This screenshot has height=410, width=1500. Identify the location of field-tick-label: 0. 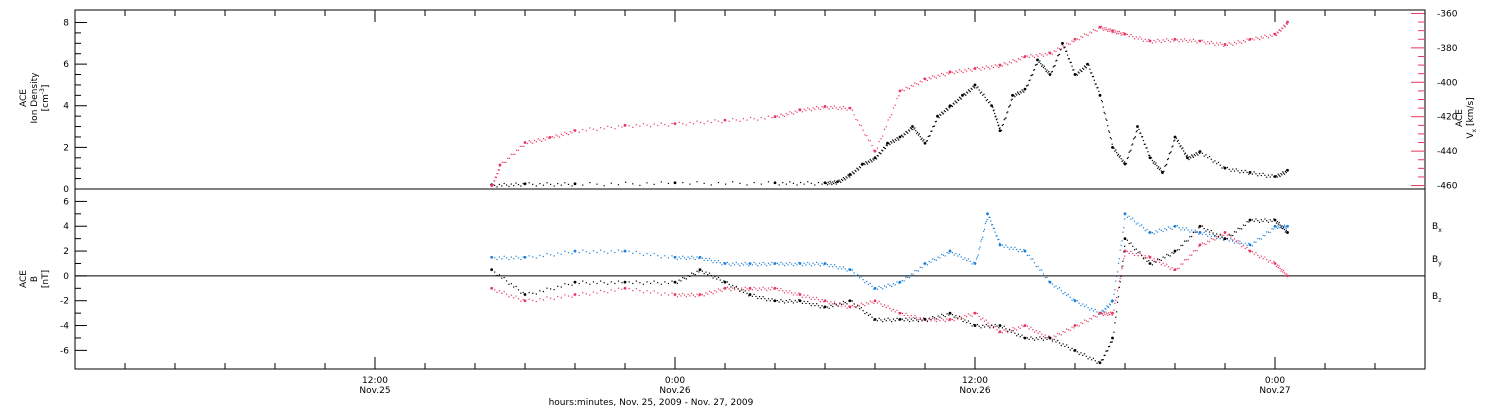
(66, 277).